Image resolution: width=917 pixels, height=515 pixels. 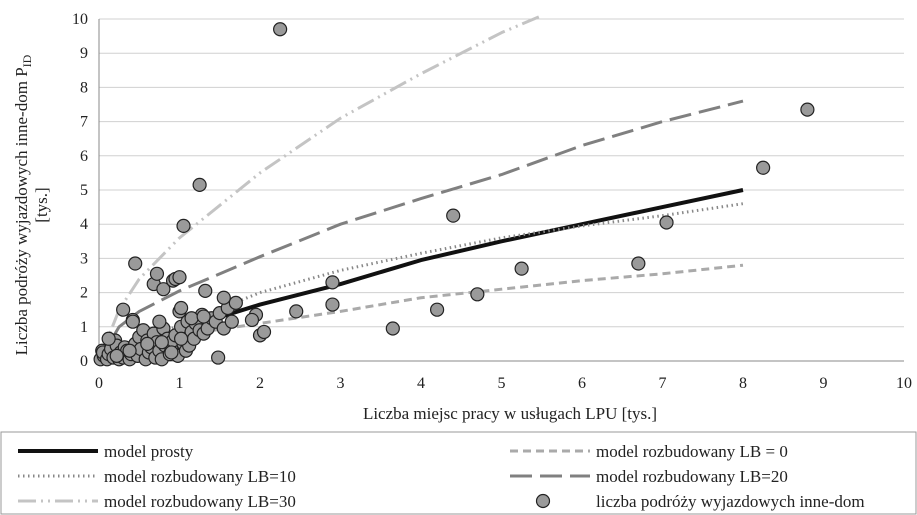 I want to click on legend-label: model rozbudowany LB=20, so click(x=692, y=476).